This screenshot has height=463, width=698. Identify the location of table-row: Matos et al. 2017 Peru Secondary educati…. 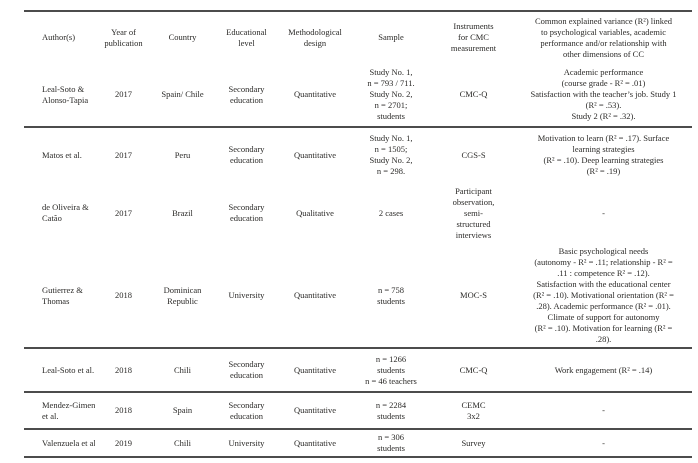
(358, 154).